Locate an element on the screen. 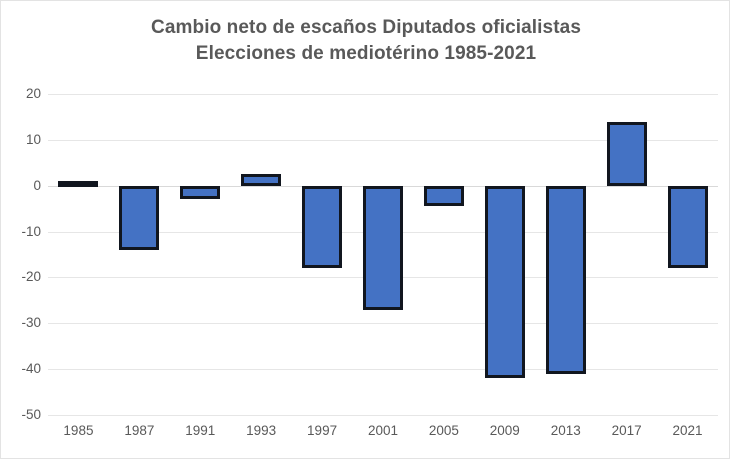 The height and width of the screenshot is (459, 730). bar-1991 is located at coordinates (200, 192).